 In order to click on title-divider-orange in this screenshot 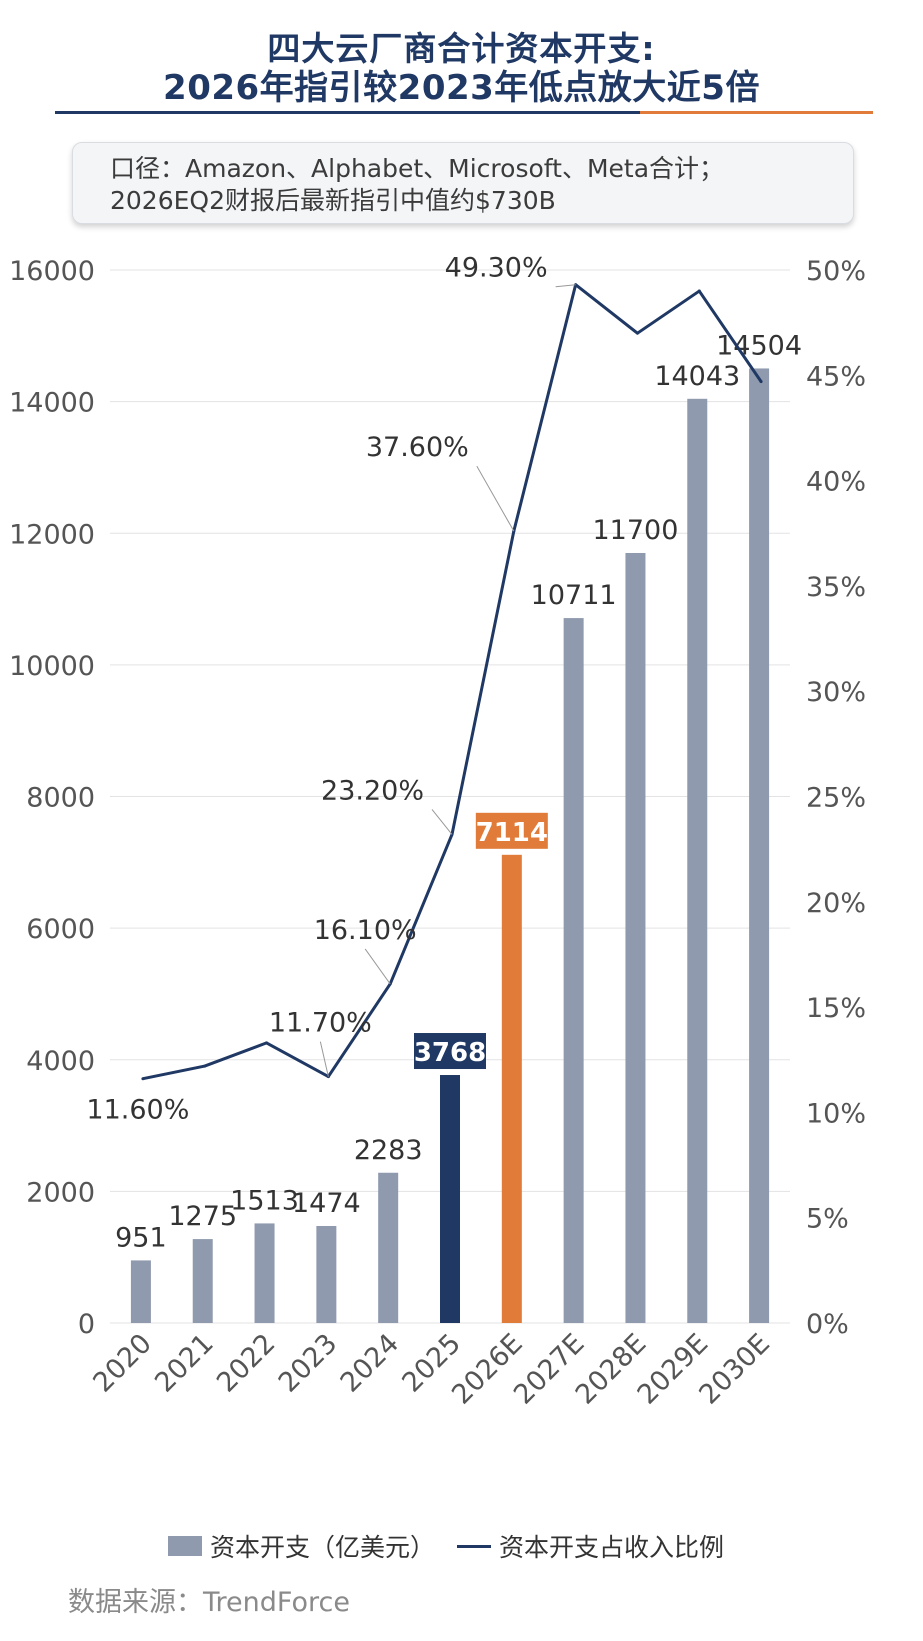, I will do `click(756, 112)`.